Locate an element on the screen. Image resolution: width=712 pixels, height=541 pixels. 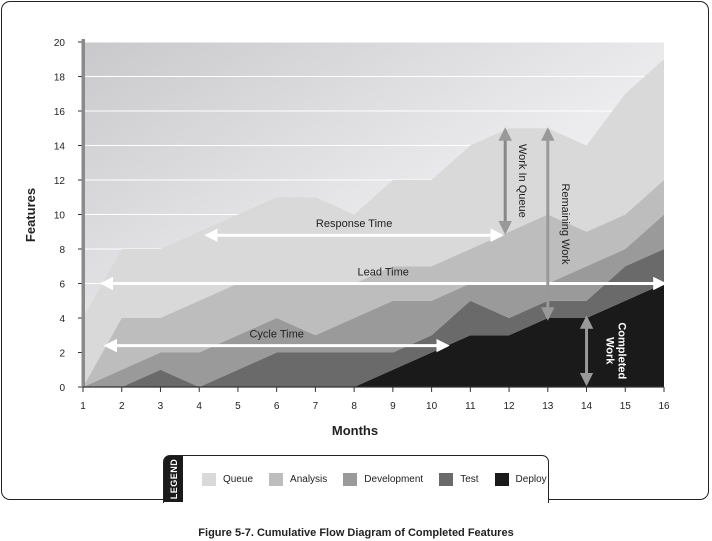
y-tick-label: 20 is located at coordinates (60, 43).